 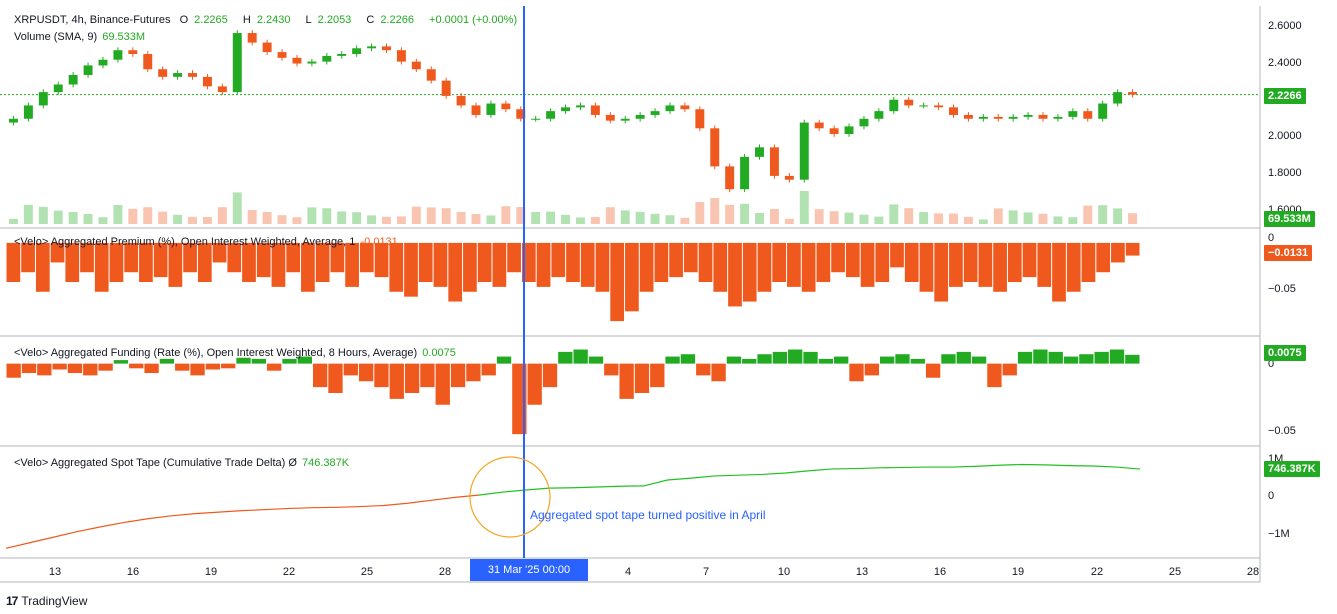 I want to click on annotation-circle, so click(x=510, y=497).